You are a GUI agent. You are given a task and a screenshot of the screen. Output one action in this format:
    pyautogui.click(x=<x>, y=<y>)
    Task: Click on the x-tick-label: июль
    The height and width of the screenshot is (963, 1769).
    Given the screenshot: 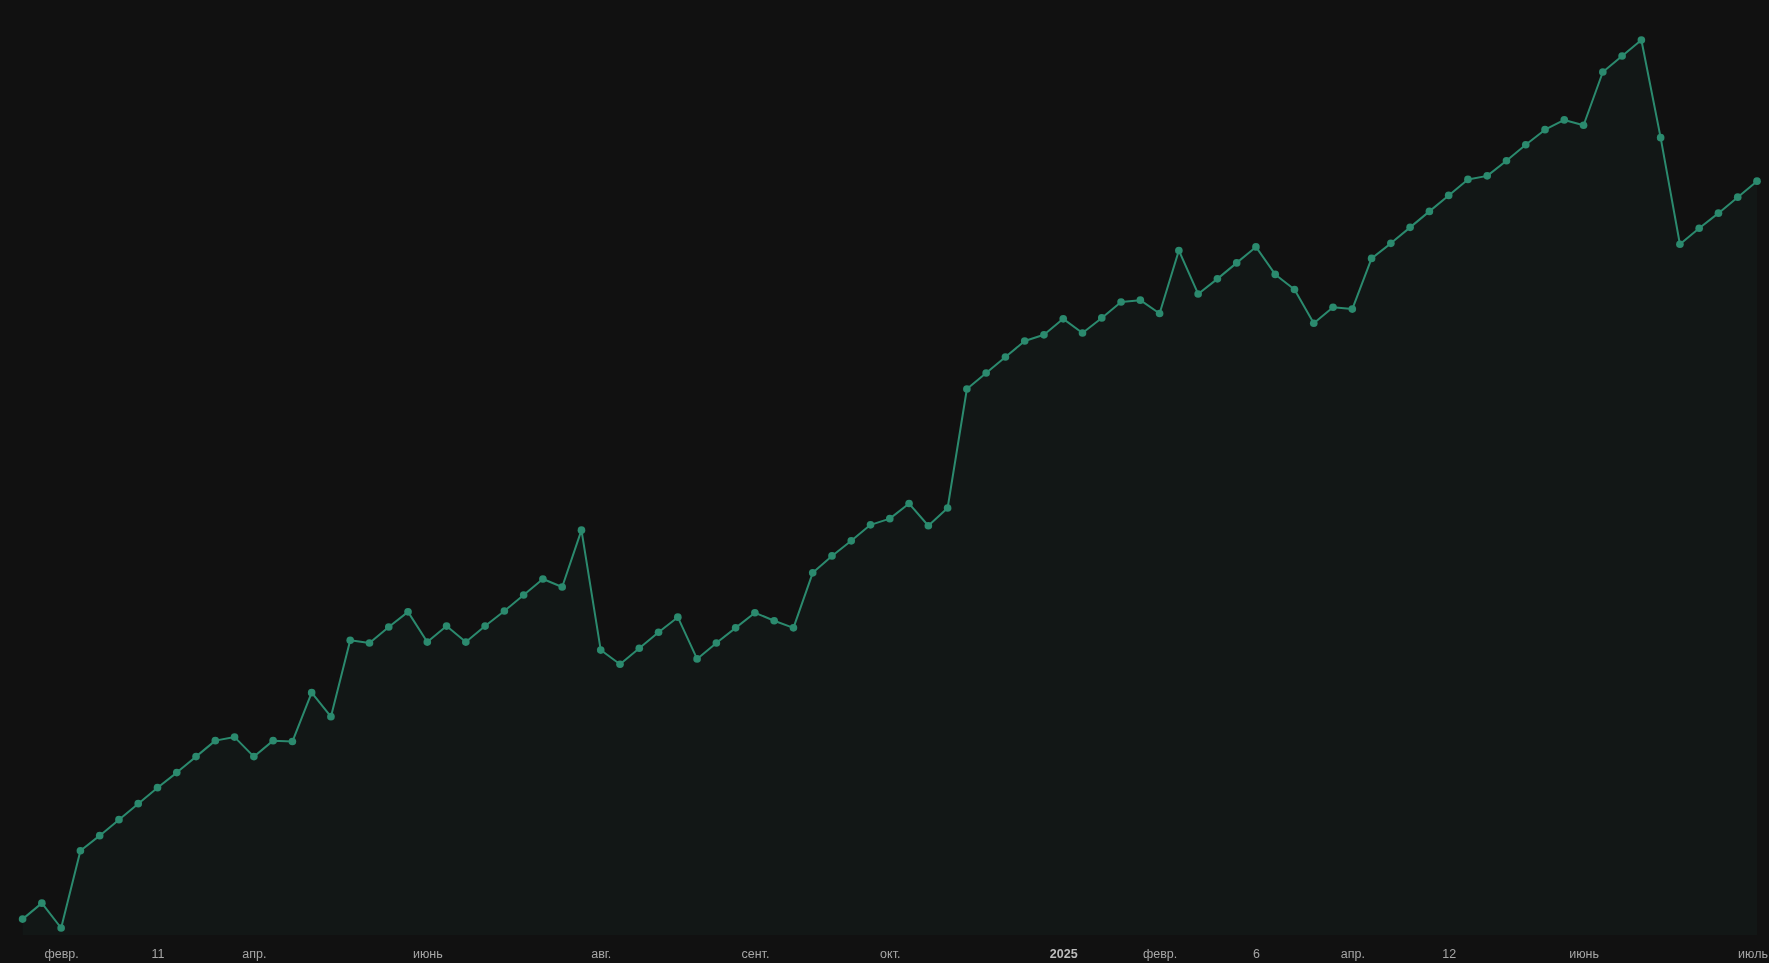 What is the action you would take?
    pyautogui.click(x=1753, y=953)
    